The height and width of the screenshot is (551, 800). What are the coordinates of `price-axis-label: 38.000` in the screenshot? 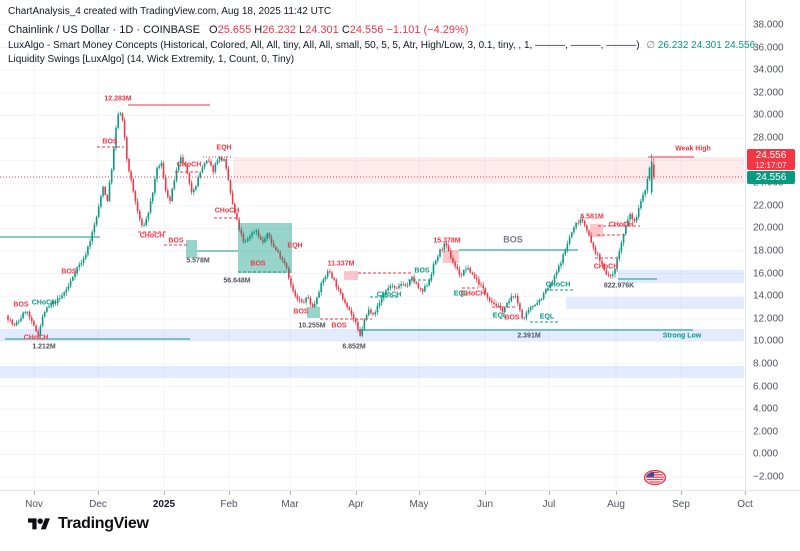 It's located at (768, 25).